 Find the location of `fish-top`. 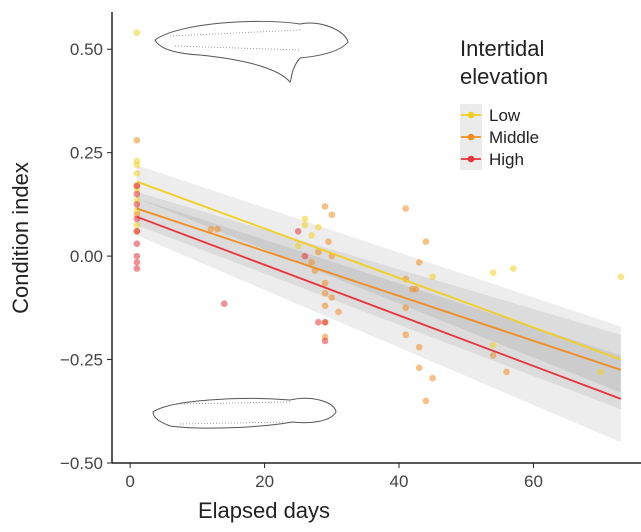

fish-top is located at coordinates (251, 51).